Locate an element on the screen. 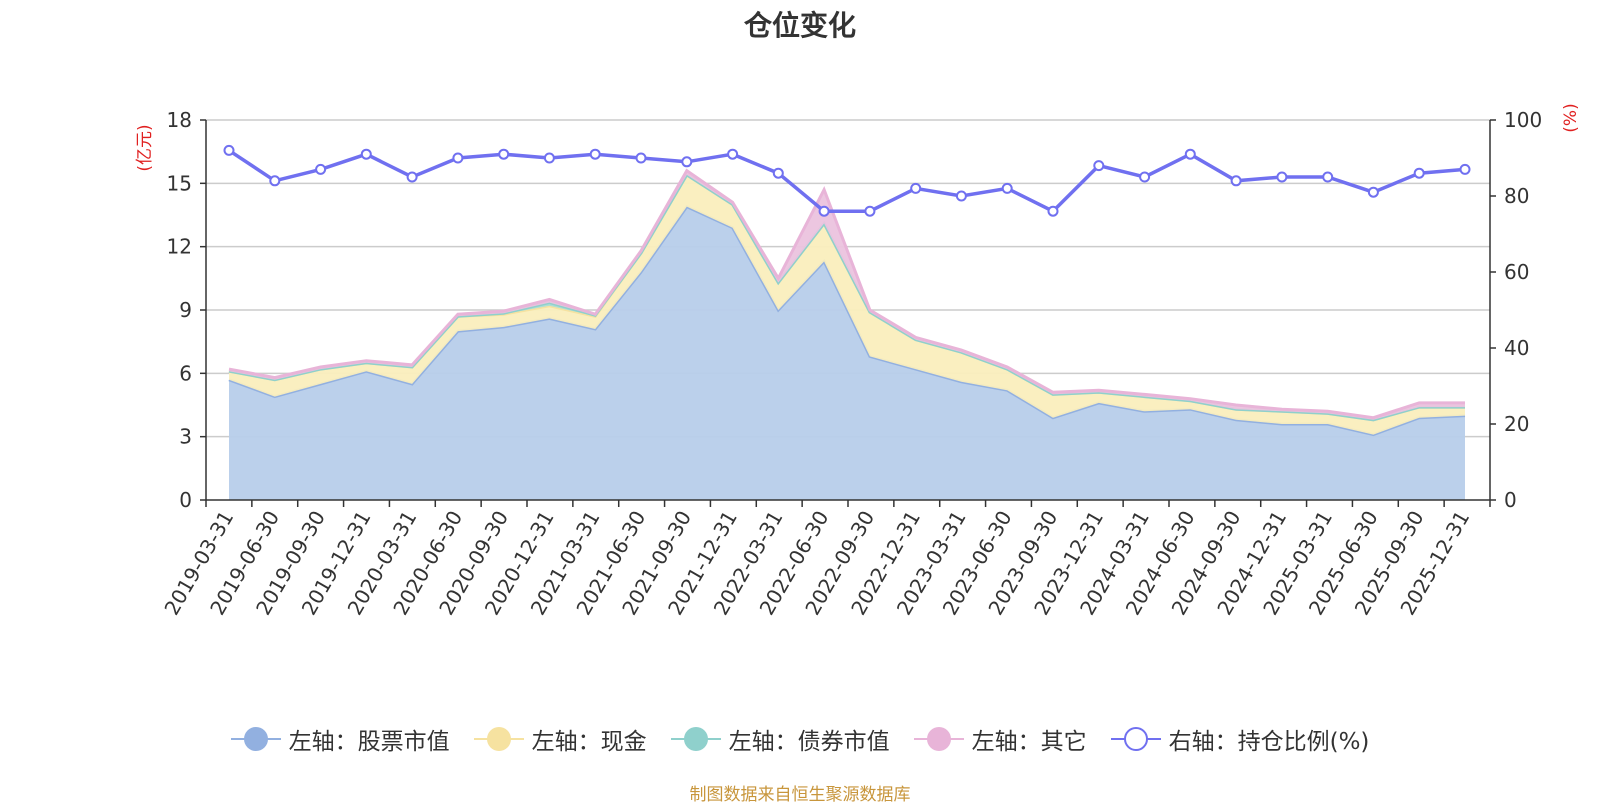 The height and width of the screenshot is (805, 1600). legend-item-cash: 左轴：现金 is located at coordinates (560, 739).